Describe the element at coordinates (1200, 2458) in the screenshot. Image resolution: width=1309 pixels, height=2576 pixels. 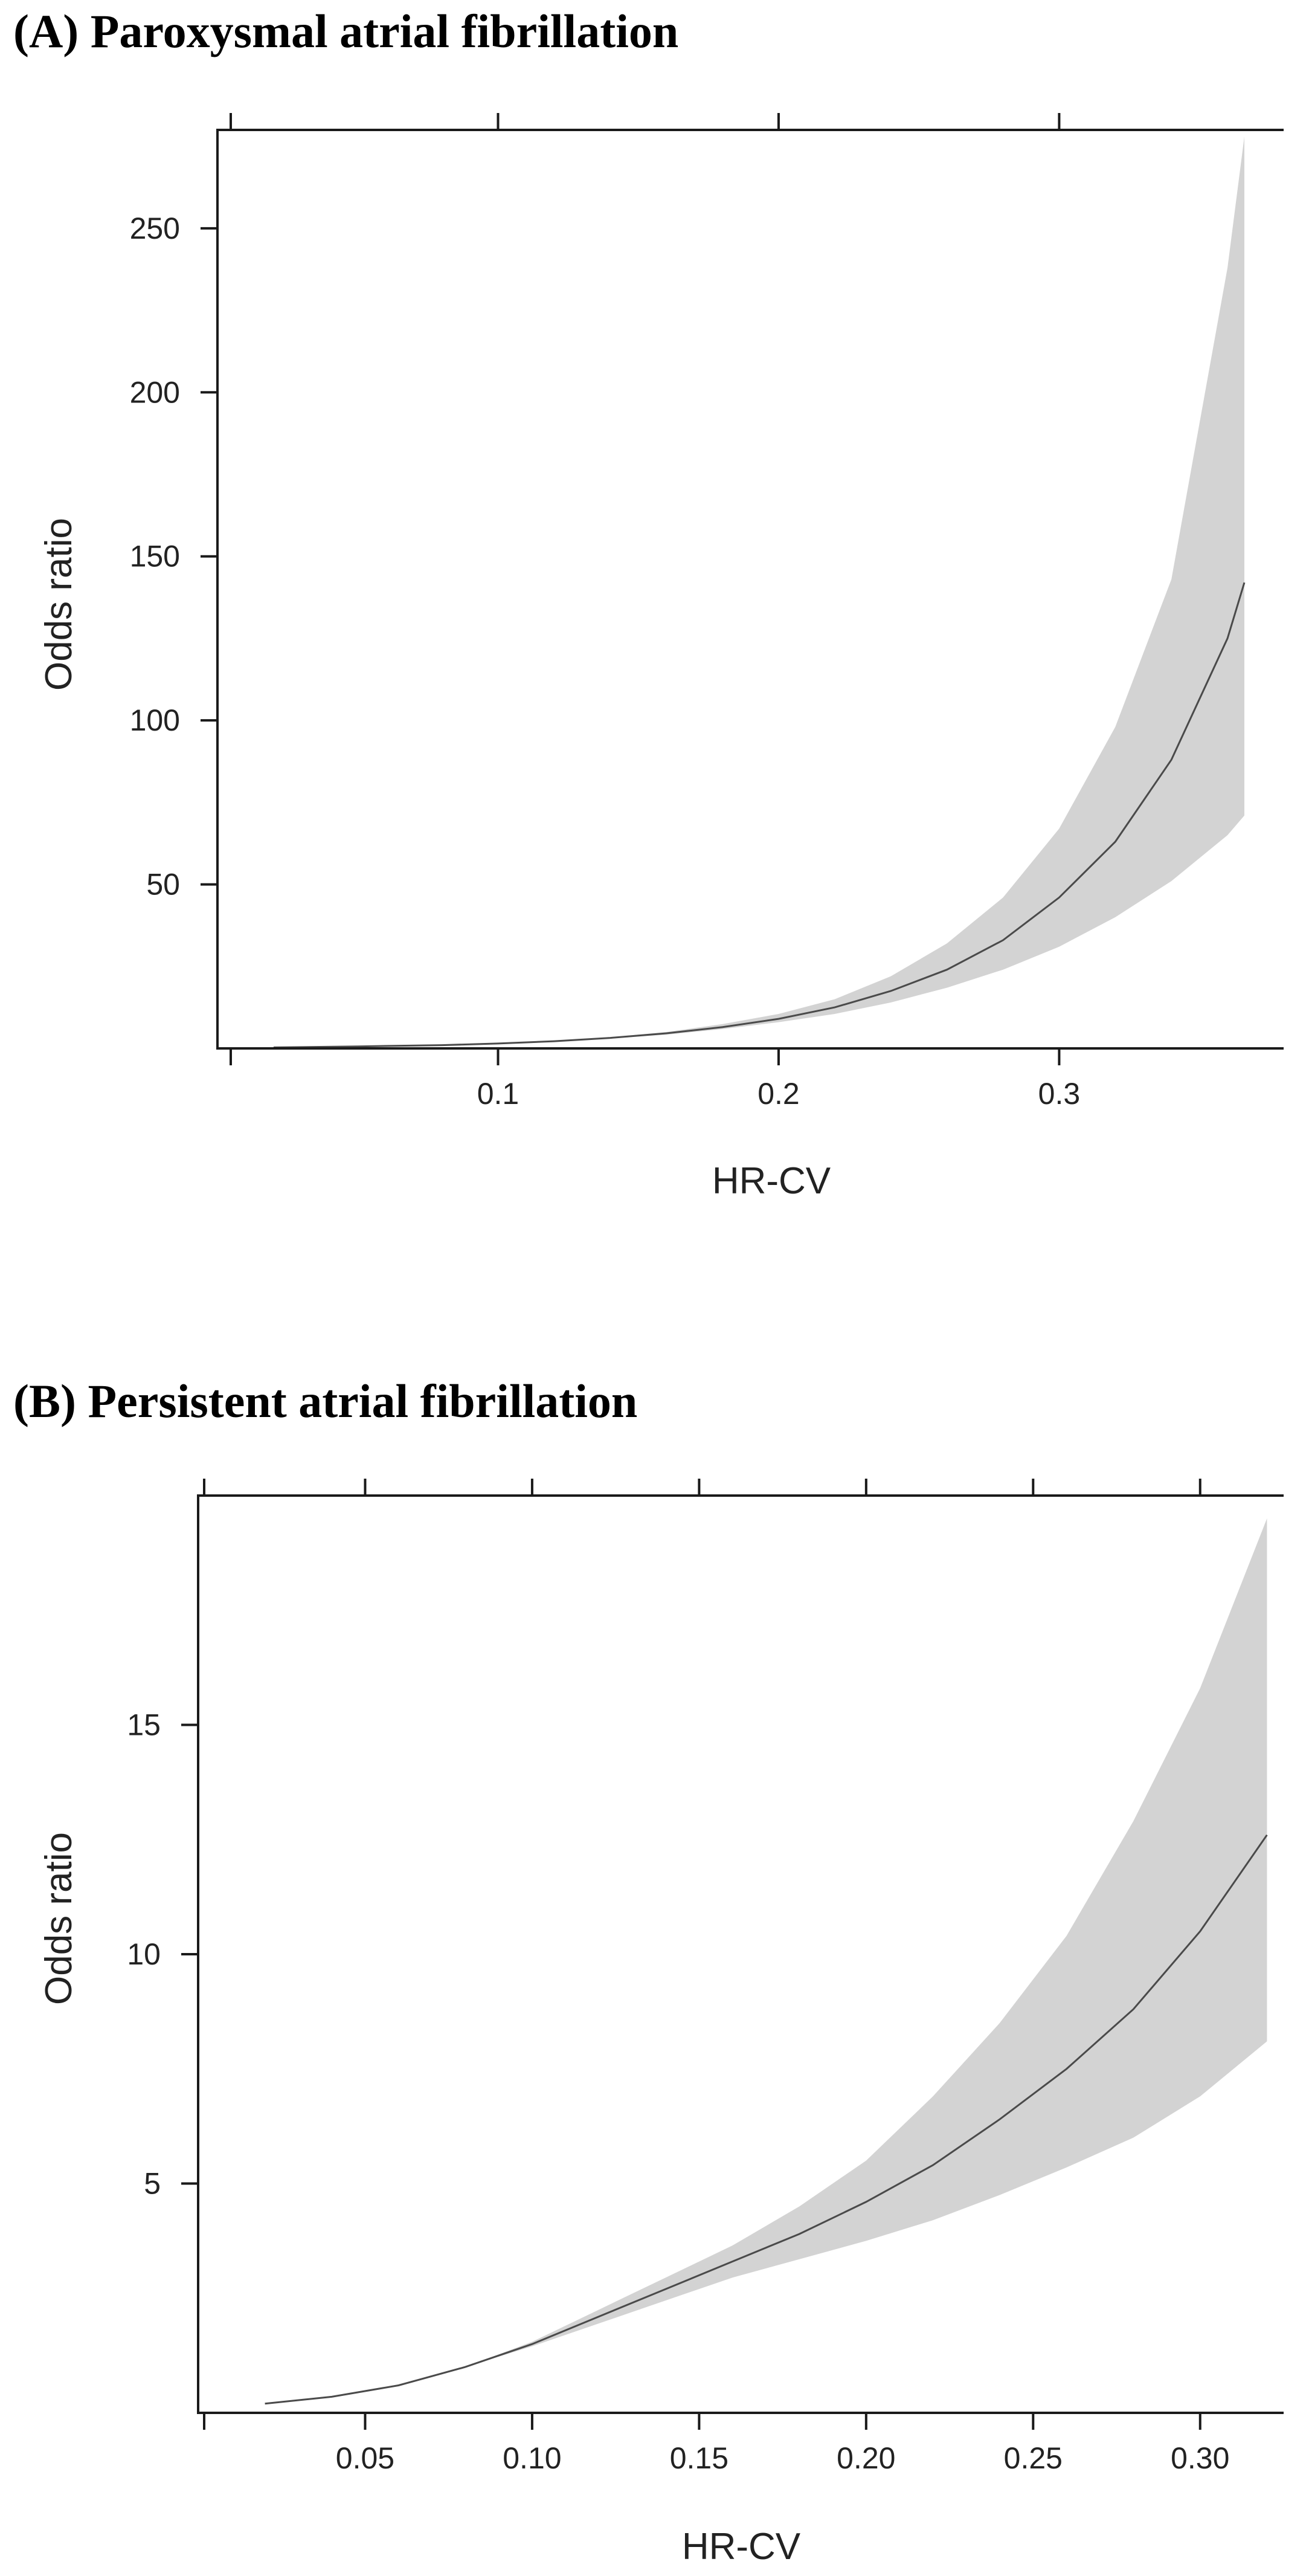
I see `panel-b-x-tick-label: 0.30` at that location.